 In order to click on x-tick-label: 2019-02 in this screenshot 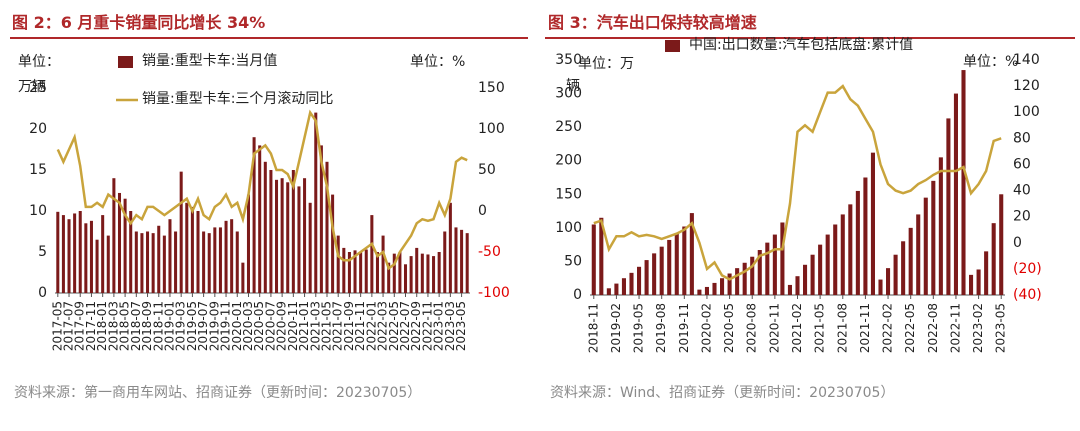, I will do `click(616, 328)`.